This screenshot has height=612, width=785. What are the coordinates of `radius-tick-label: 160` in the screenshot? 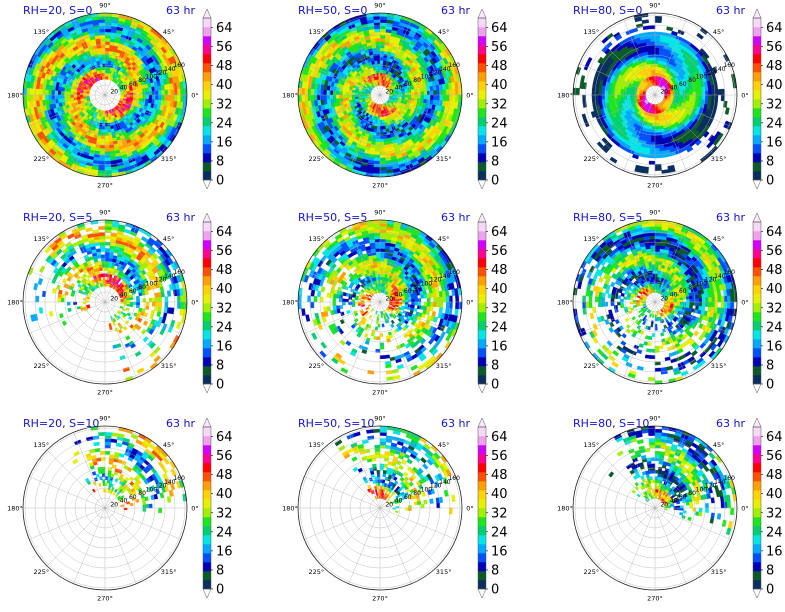 It's located at (729, 65).